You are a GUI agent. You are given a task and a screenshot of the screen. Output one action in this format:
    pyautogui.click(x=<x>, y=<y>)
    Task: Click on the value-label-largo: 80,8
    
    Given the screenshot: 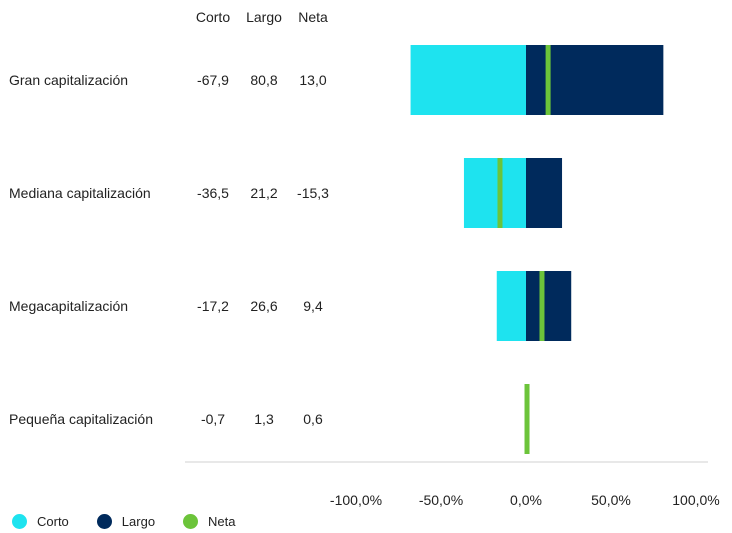 What is the action you would take?
    pyautogui.click(x=263, y=80)
    